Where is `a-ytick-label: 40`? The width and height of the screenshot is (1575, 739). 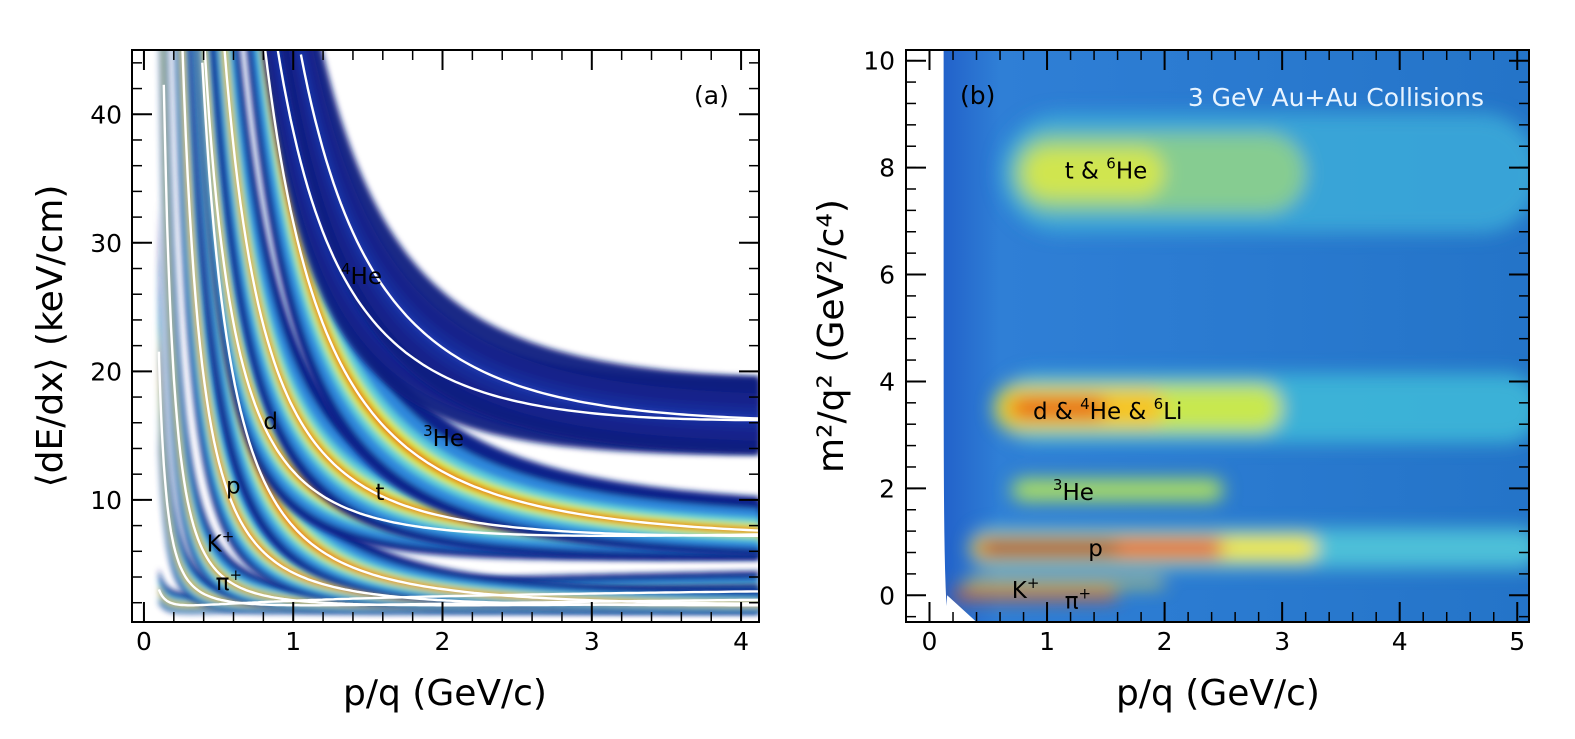 a-ytick-label: 40 is located at coordinates (106, 114).